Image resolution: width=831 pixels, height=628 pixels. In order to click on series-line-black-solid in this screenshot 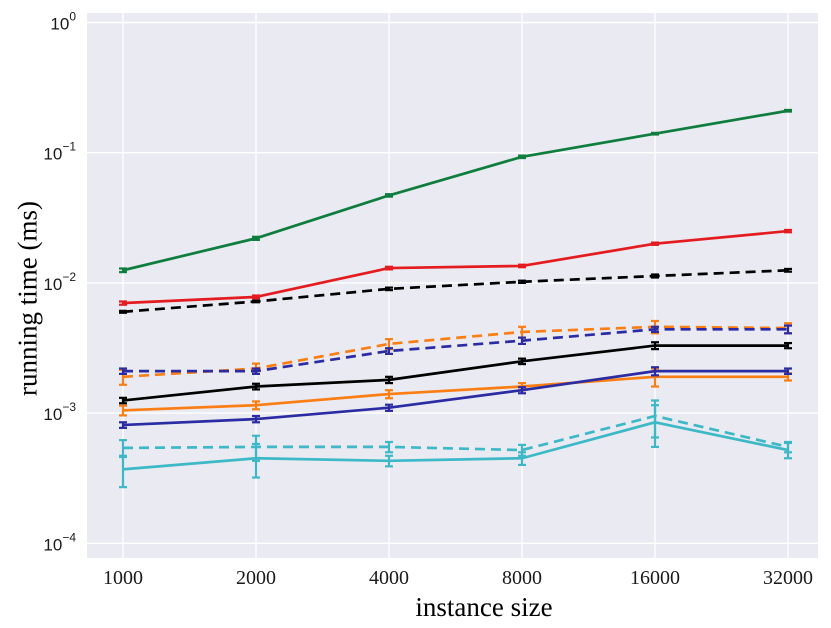, I will do `click(455, 373)`.